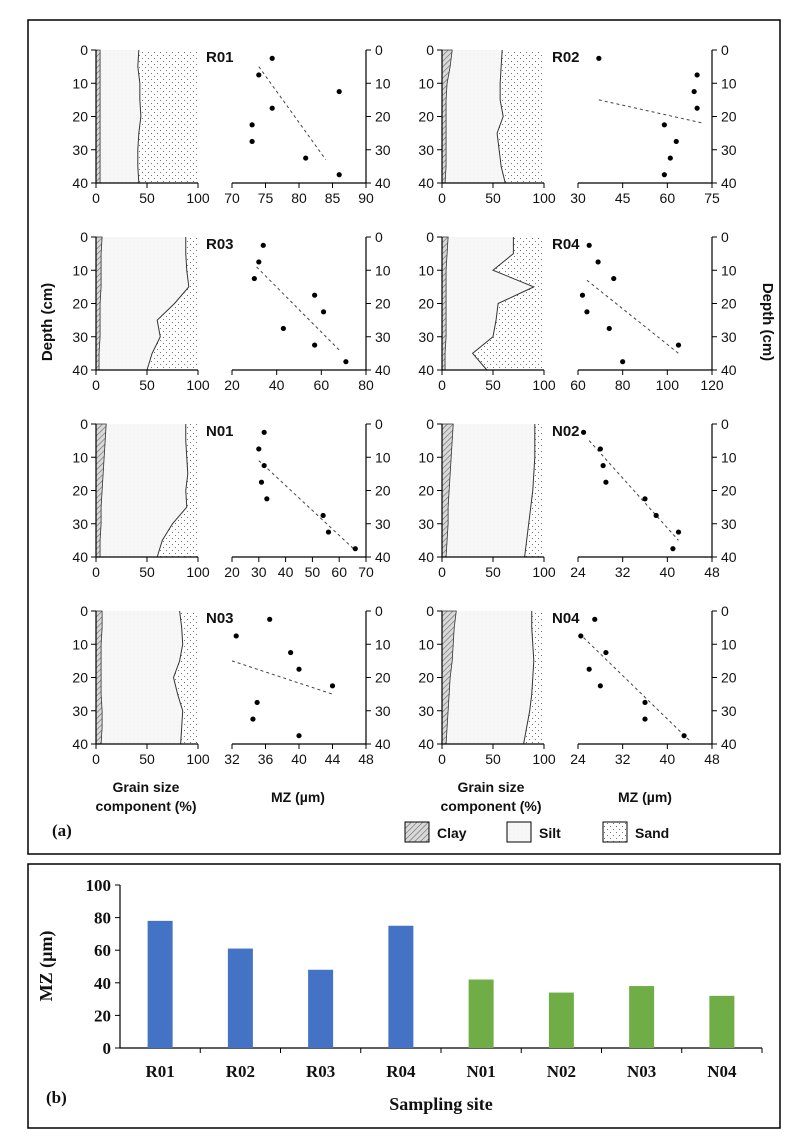 This screenshot has width=804, height=1144. What do you see at coordinates (366, 198) in the screenshot?
I see `mz-x-tick-label: 90` at bounding box center [366, 198].